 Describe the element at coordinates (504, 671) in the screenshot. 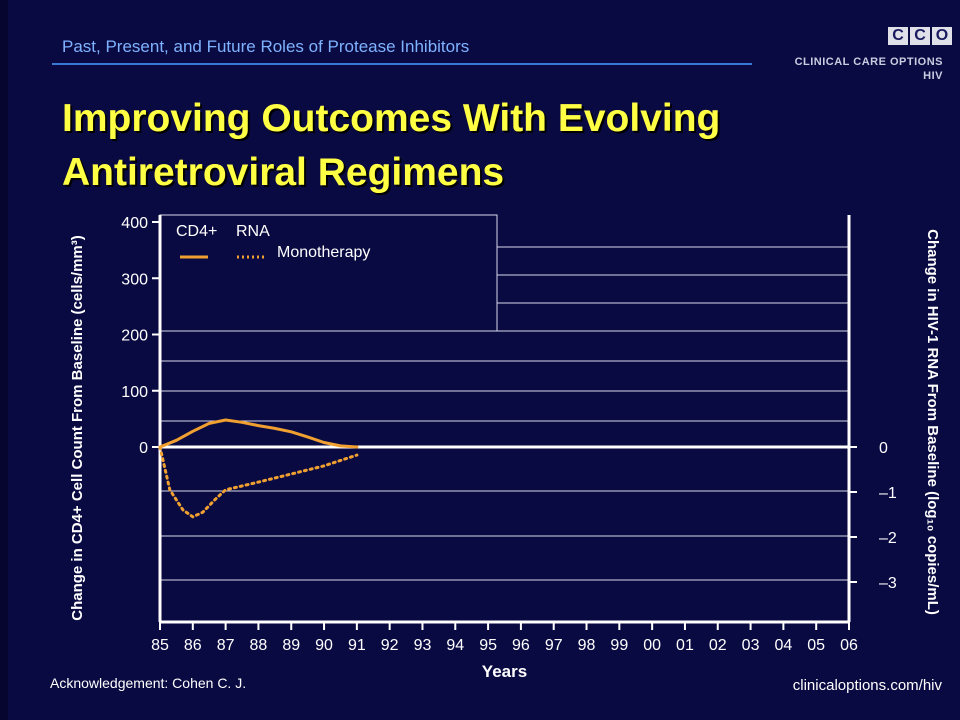

I see `x-axis-title: Years` at that location.